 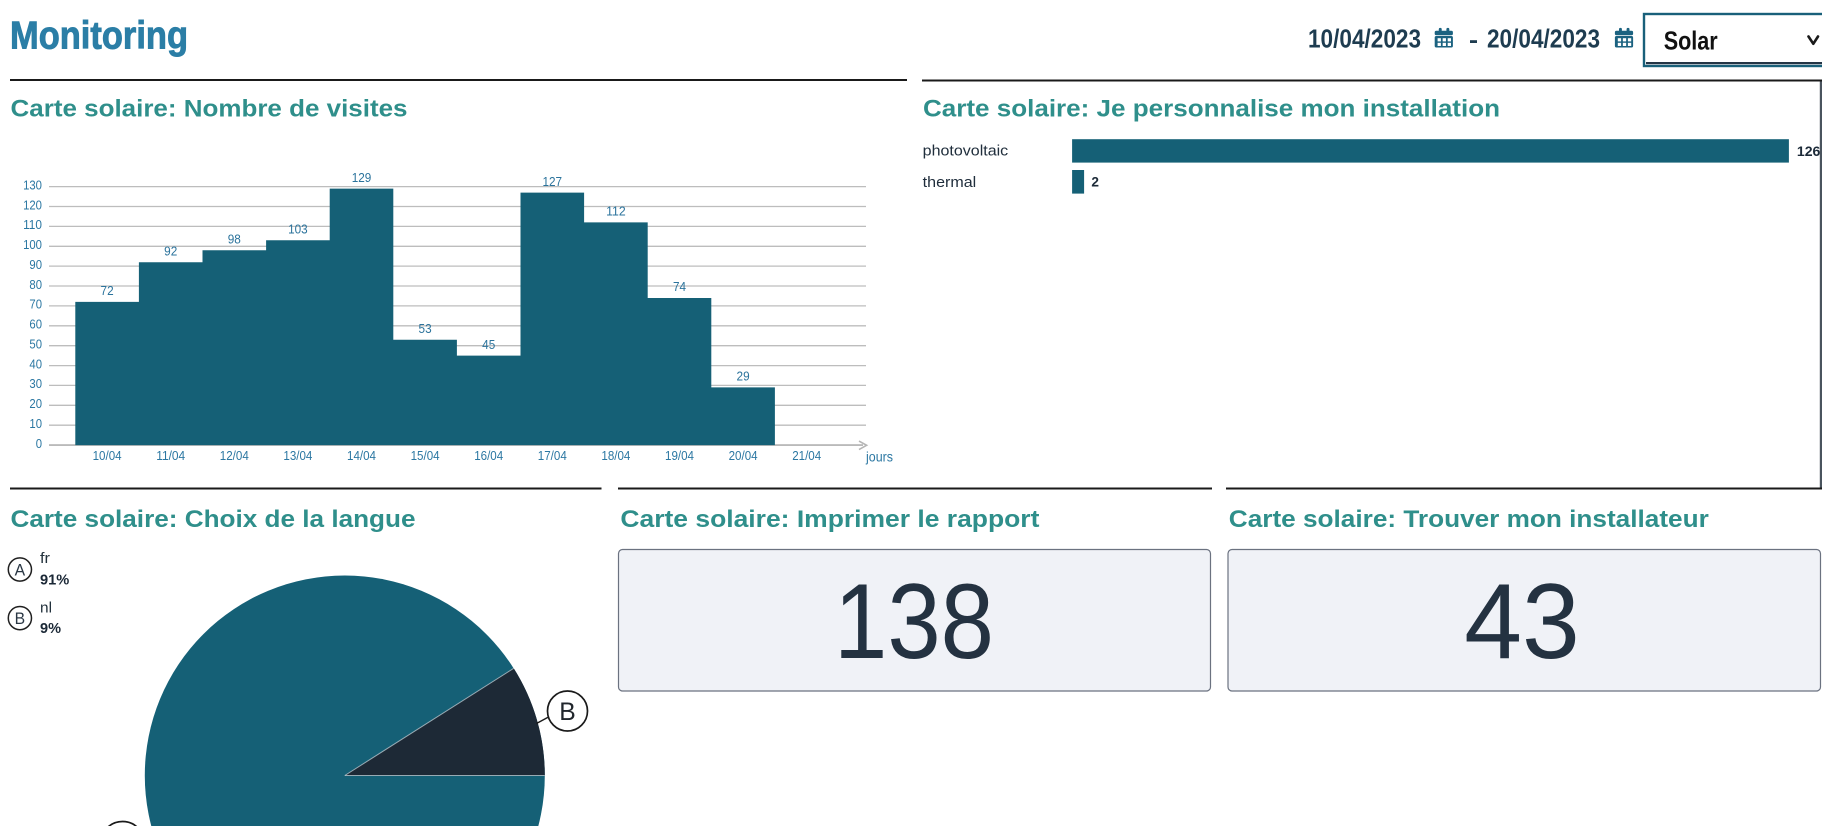 What do you see at coordinates (1469, 519) in the screenshot?
I see `svg-text:Carte solaire: Trouver mon ins: Carte solaire: Trouver mon installateur` at bounding box center [1469, 519].